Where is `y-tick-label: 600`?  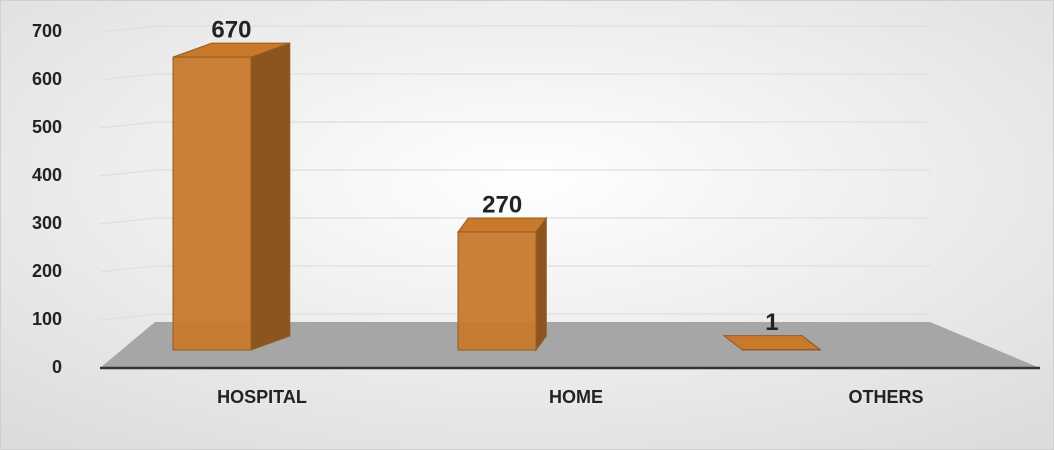 y-tick-label: 600 is located at coordinates (47, 79).